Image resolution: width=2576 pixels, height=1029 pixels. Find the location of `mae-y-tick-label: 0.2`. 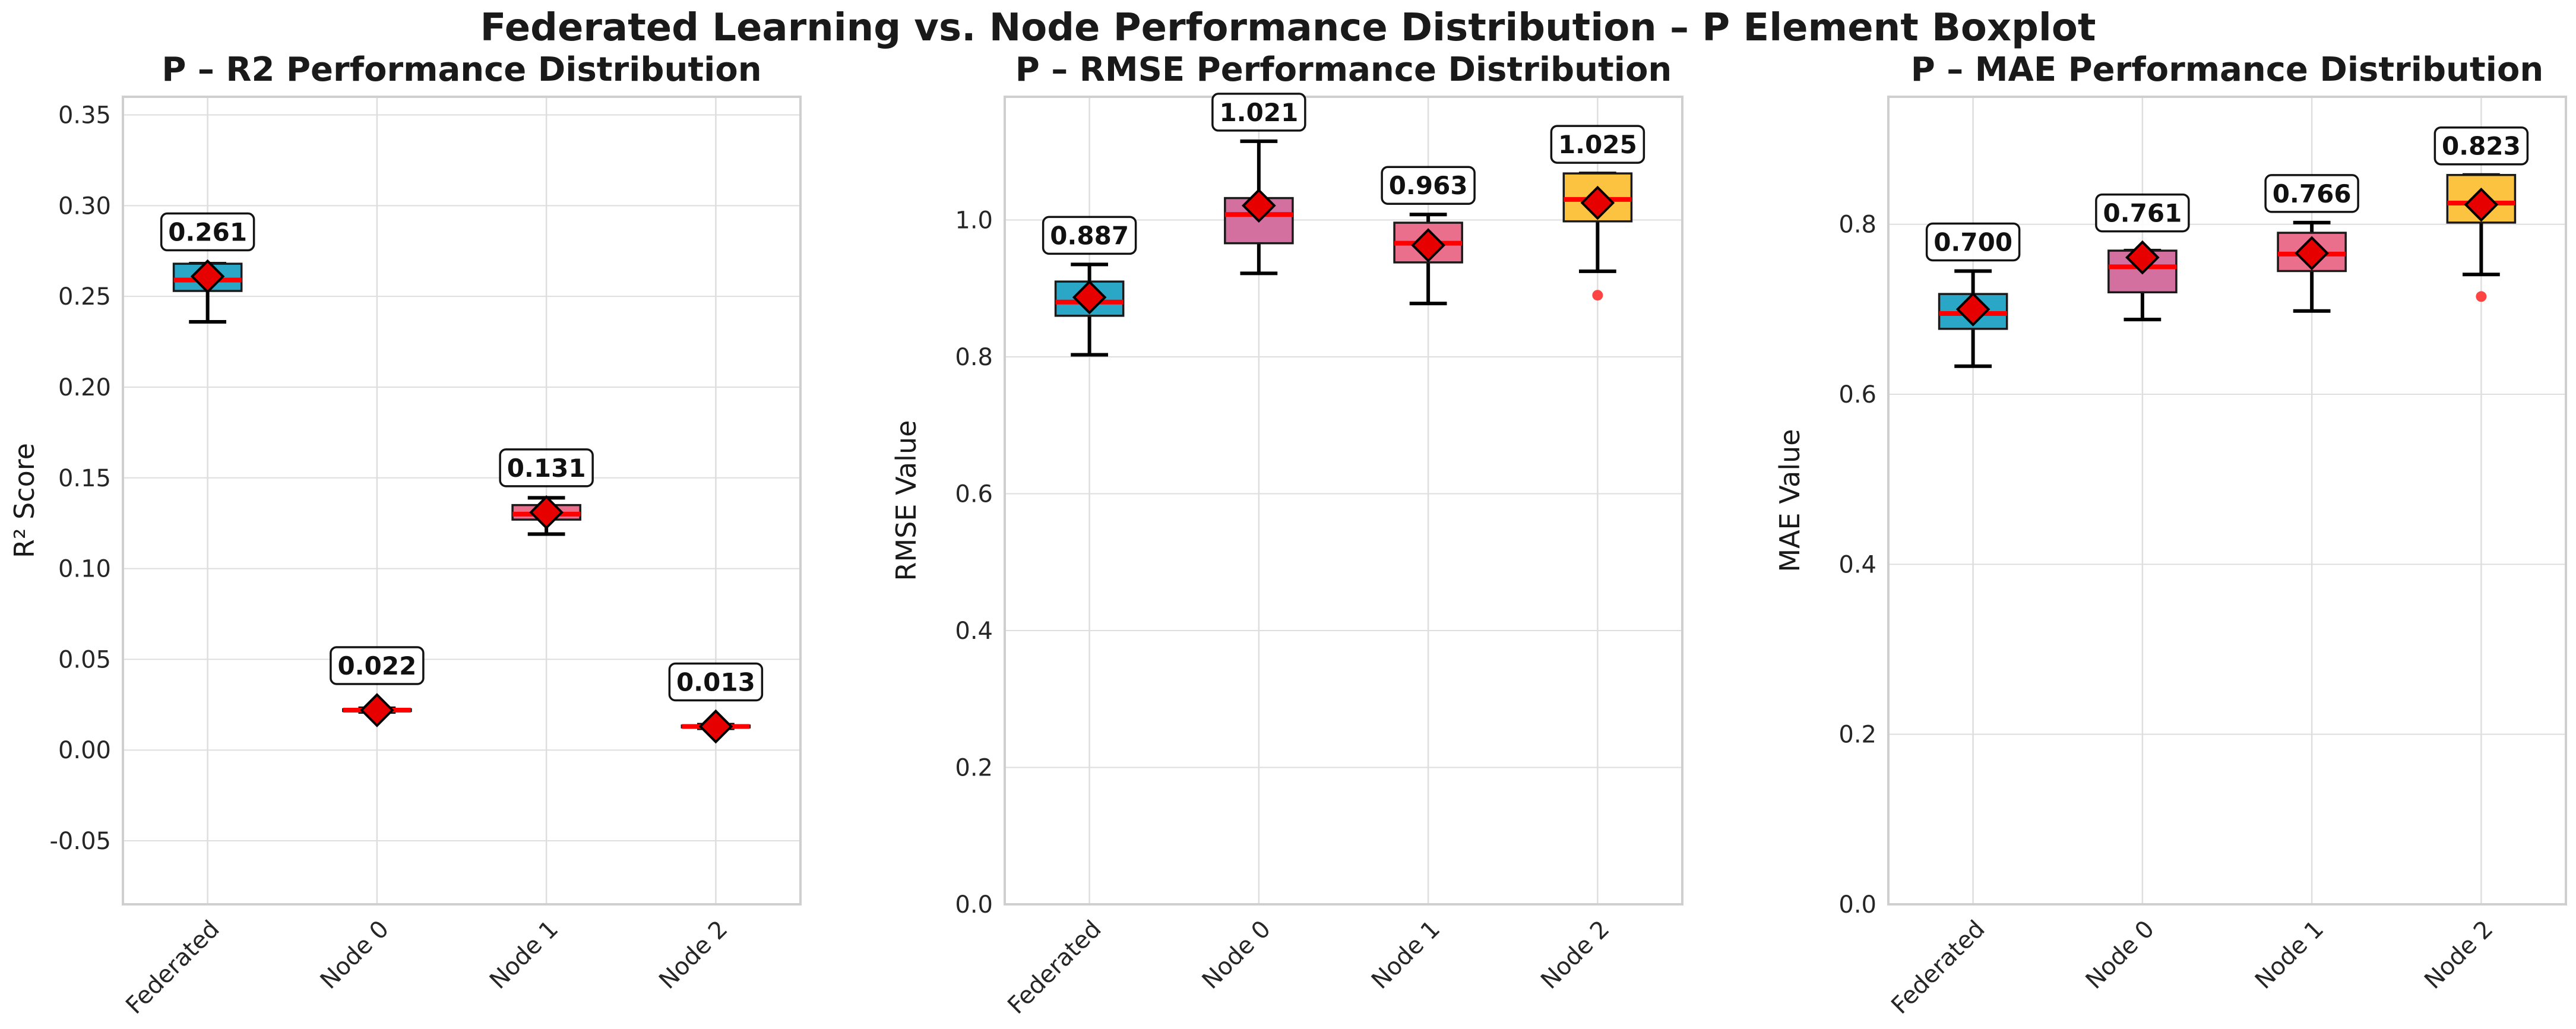

mae-y-tick-label: 0.2 is located at coordinates (1857, 735).